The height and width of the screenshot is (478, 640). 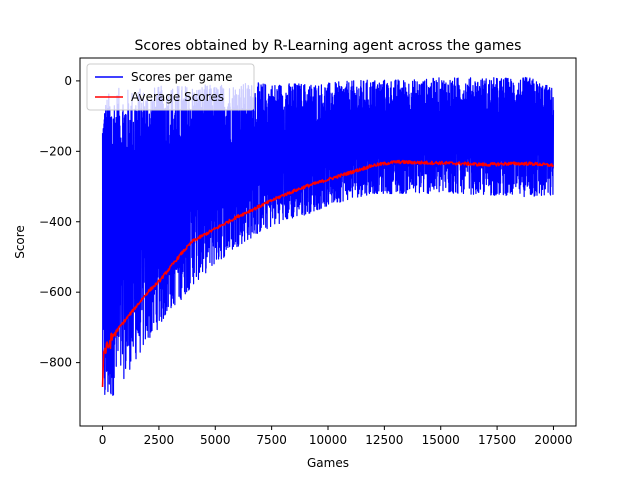 What do you see at coordinates (55, 363) in the screenshot?
I see `y-tick-label: −800` at bounding box center [55, 363].